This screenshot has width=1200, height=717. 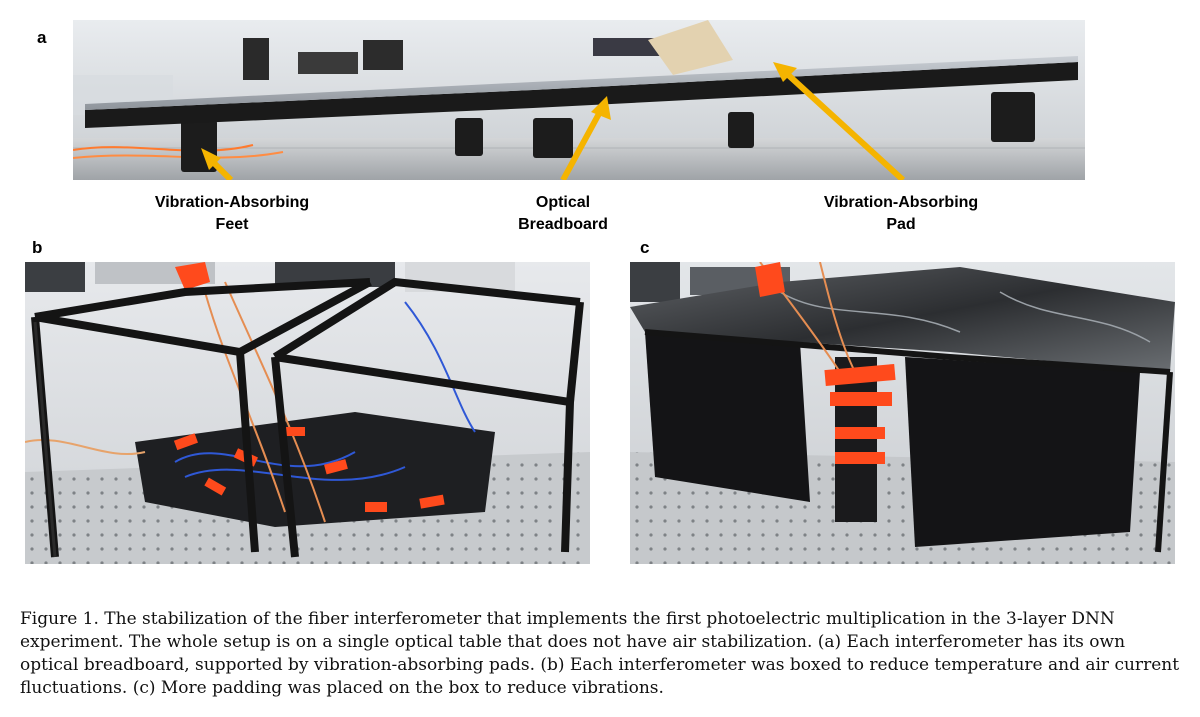 I want to click on panel-a-letter: a, so click(x=42, y=37).